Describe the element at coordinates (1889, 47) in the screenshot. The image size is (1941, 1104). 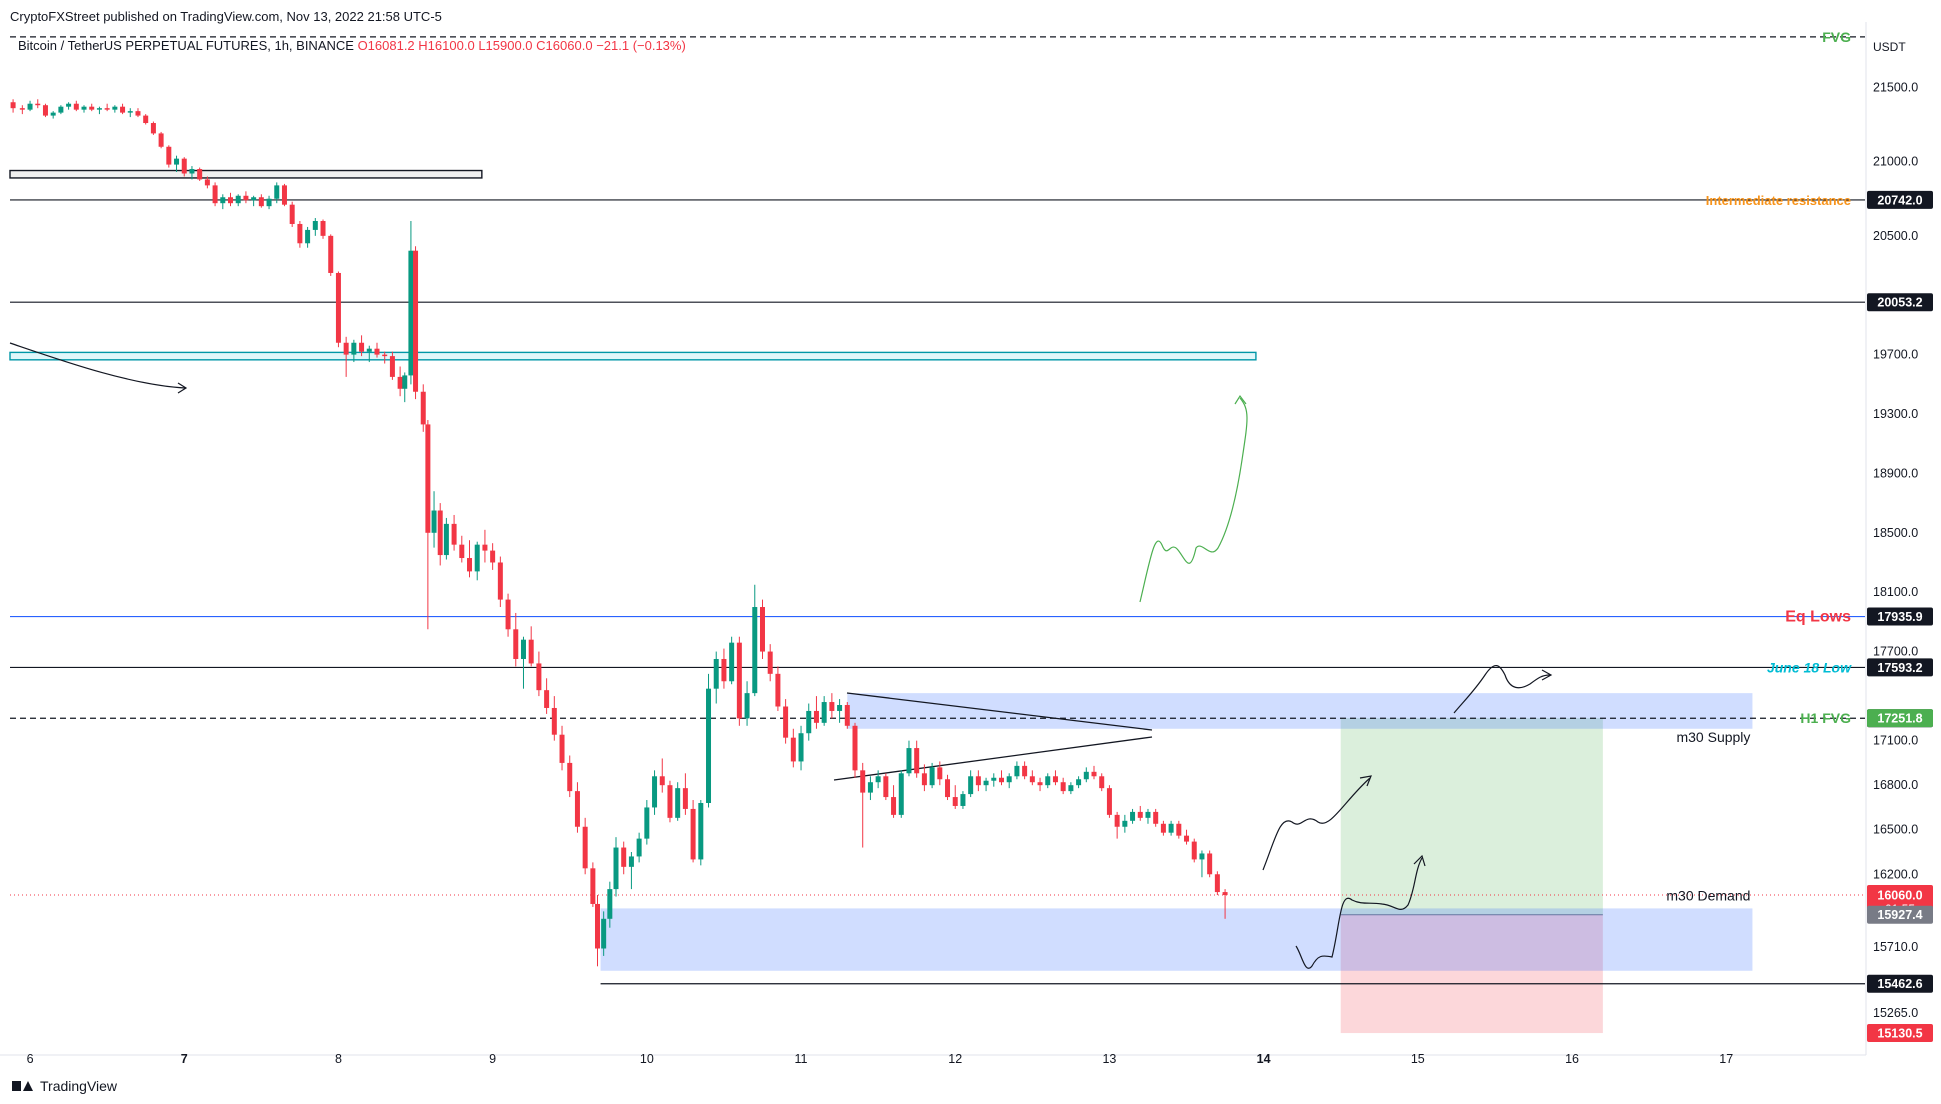
I see `currency-label: USDT` at that location.